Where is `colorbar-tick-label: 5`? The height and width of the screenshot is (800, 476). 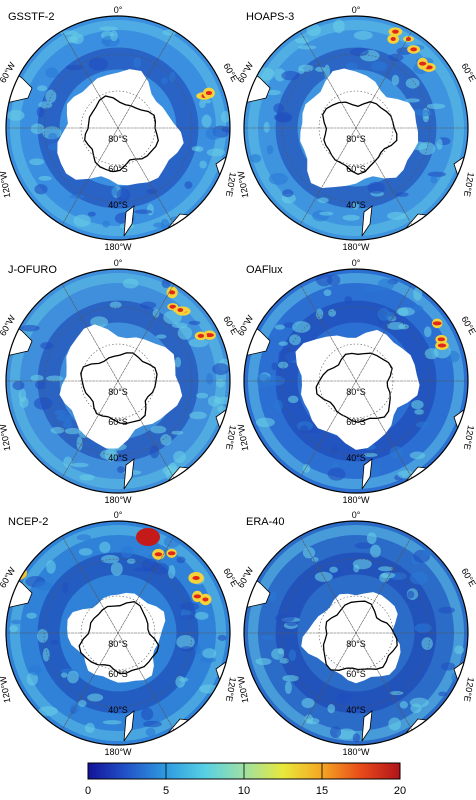 colorbar-tick-label: 5 is located at coordinates (166, 791).